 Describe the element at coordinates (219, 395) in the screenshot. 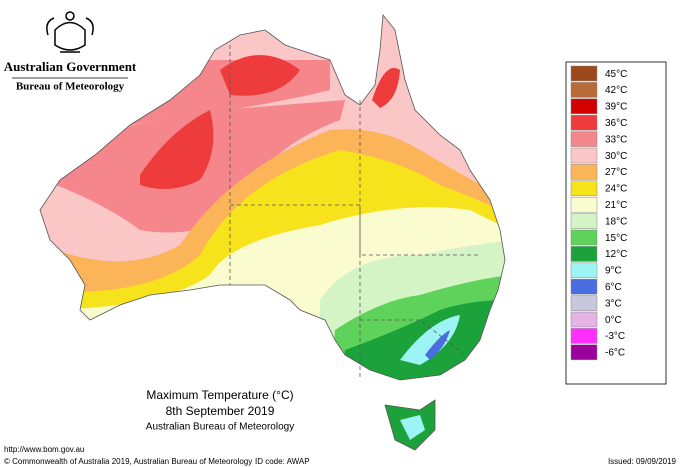

I see `map-title: Maximum Temperature (°C)` at that location.